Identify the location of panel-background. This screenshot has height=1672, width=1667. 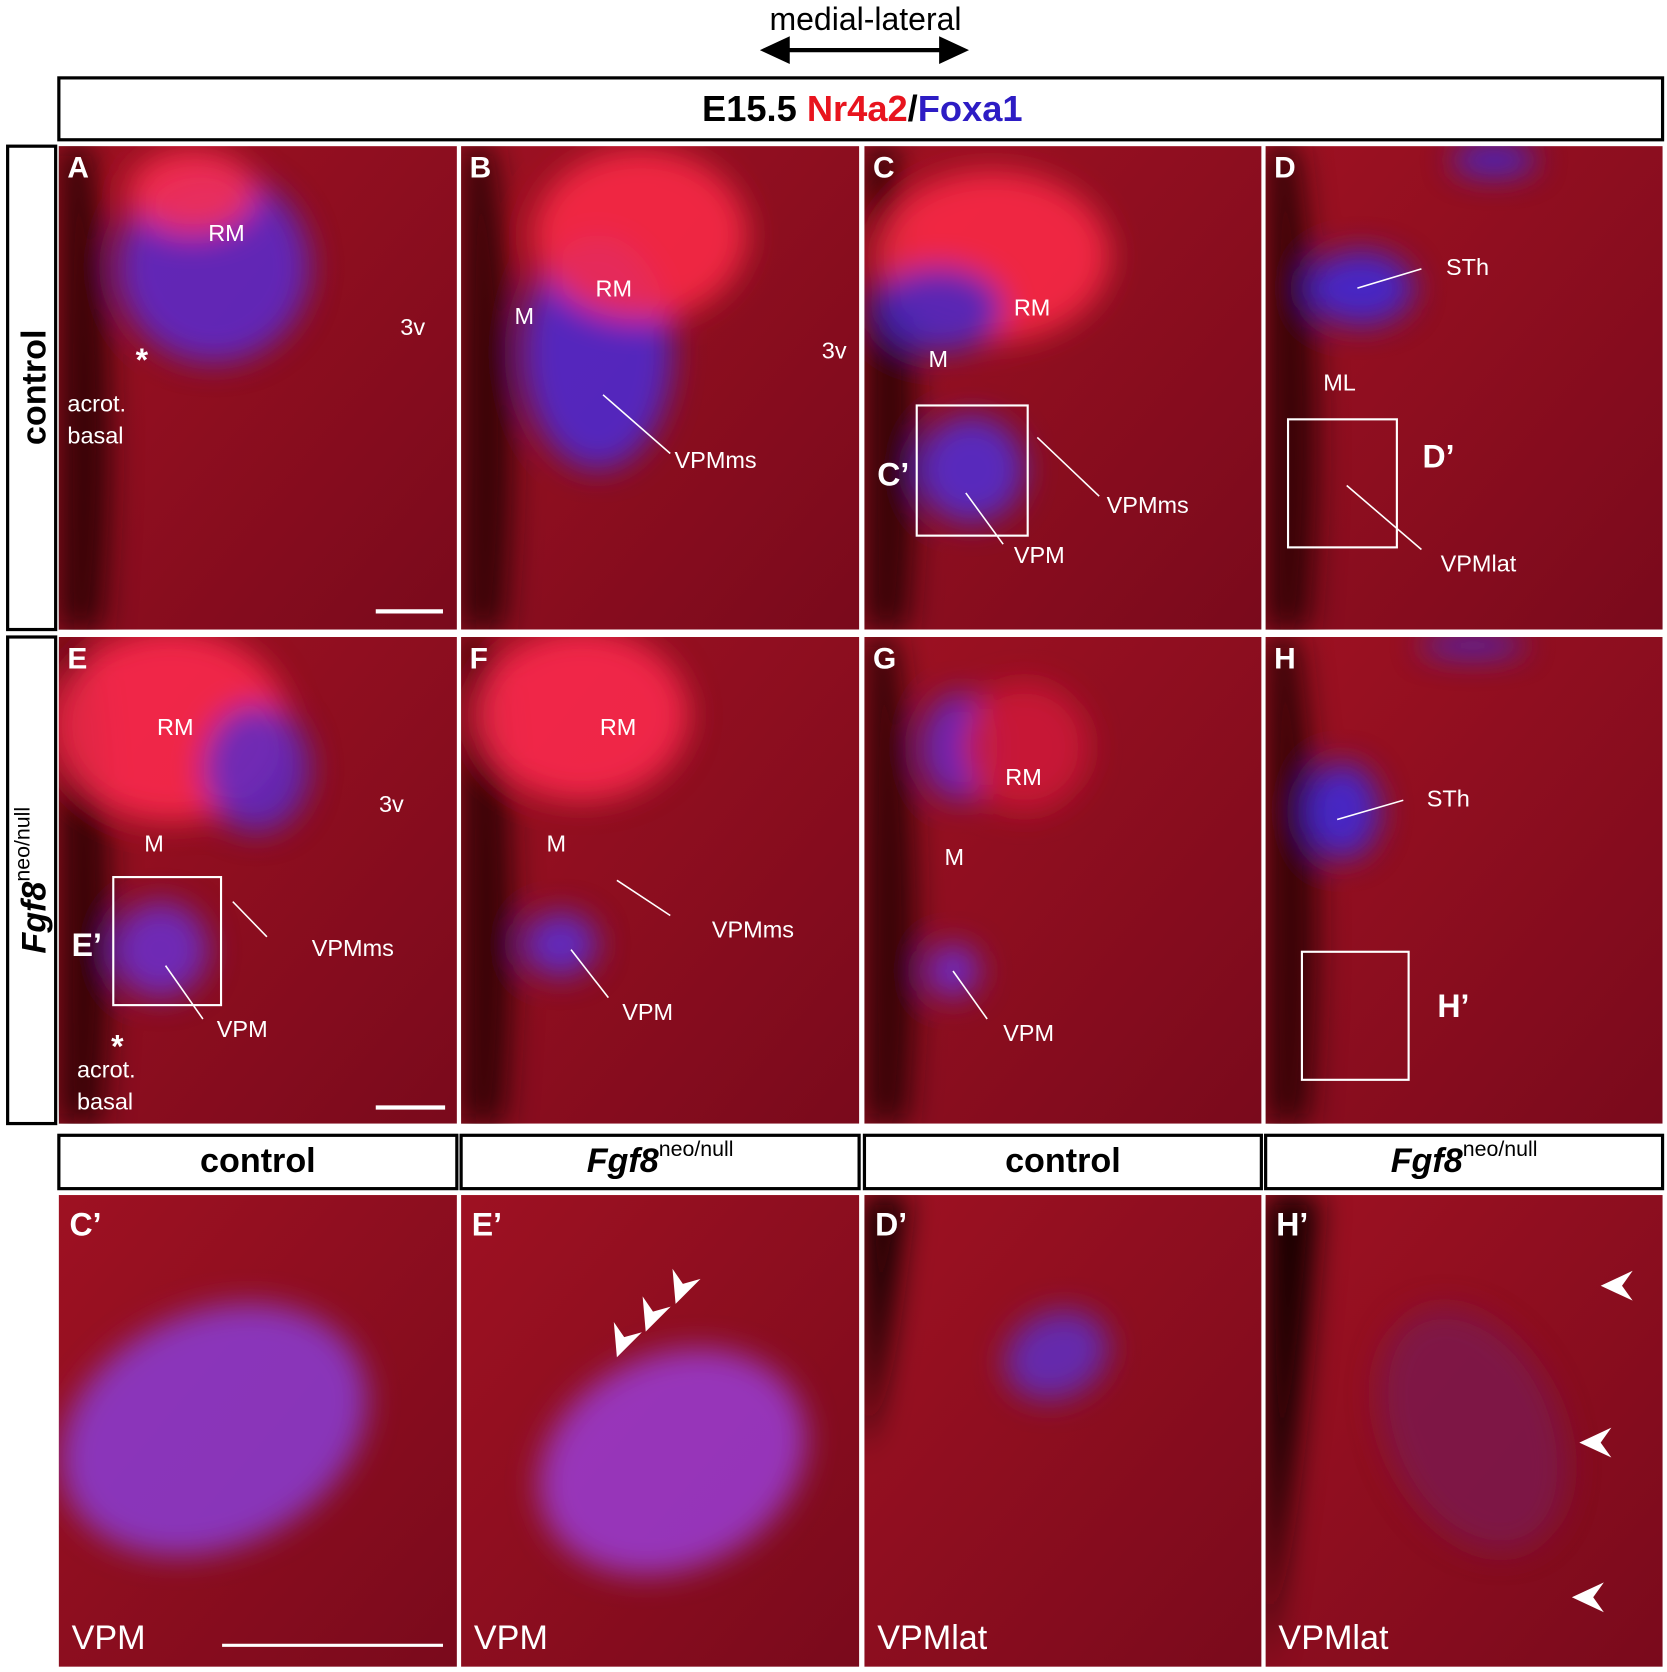
(1464, 388).